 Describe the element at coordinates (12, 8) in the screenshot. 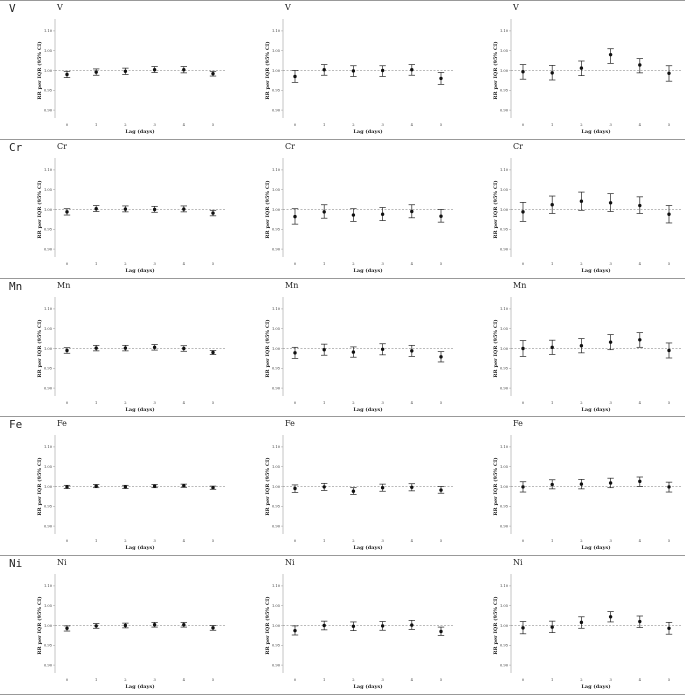

I see `row-label-0: V` at that location.